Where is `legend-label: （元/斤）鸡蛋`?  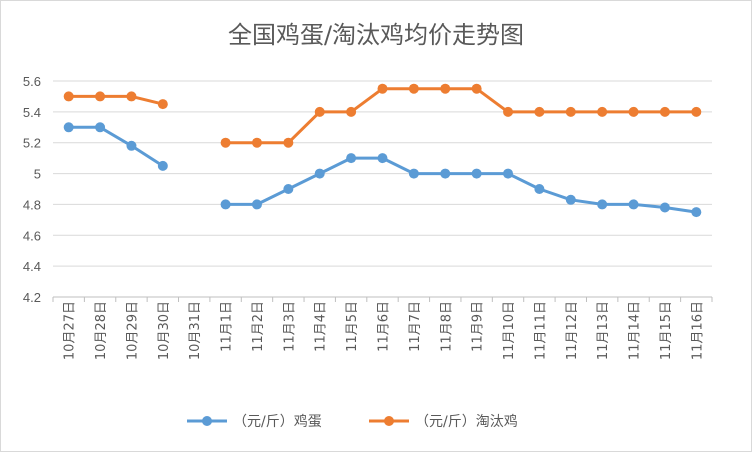
legend-label: （元/斤）鸡蛋 is located at coordinates (277, 421).